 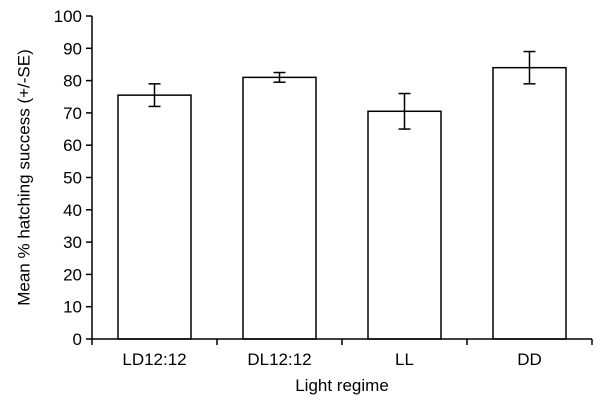 What do you see at coordinates (72, 113) in the screenshot?
I see `y-tick-label: 70` at bounding box center [72, 113].